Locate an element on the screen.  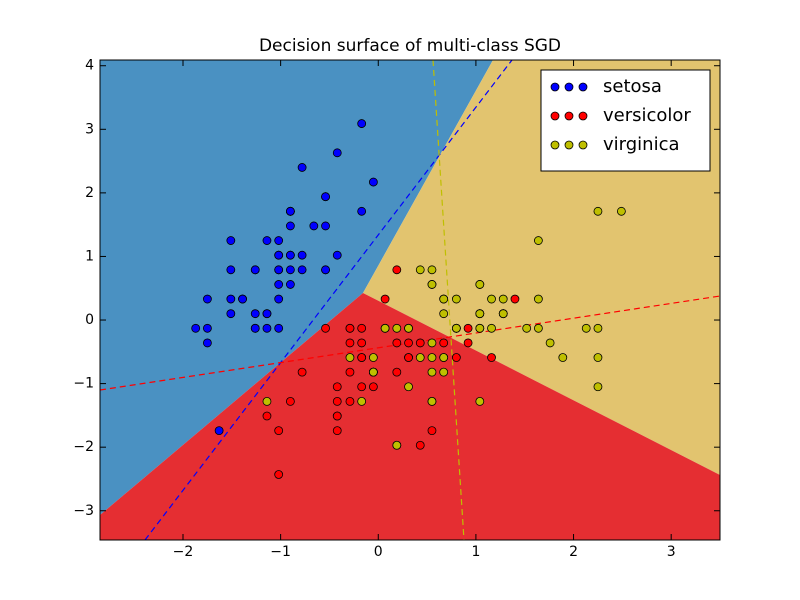
virginica-hyperplane is located at coordinates (448, 300).